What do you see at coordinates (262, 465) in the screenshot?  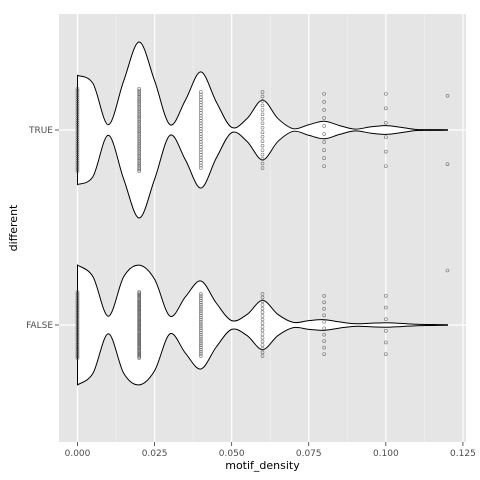 I see `x-axis-title: motif_density` at bounding box center [262, 465].